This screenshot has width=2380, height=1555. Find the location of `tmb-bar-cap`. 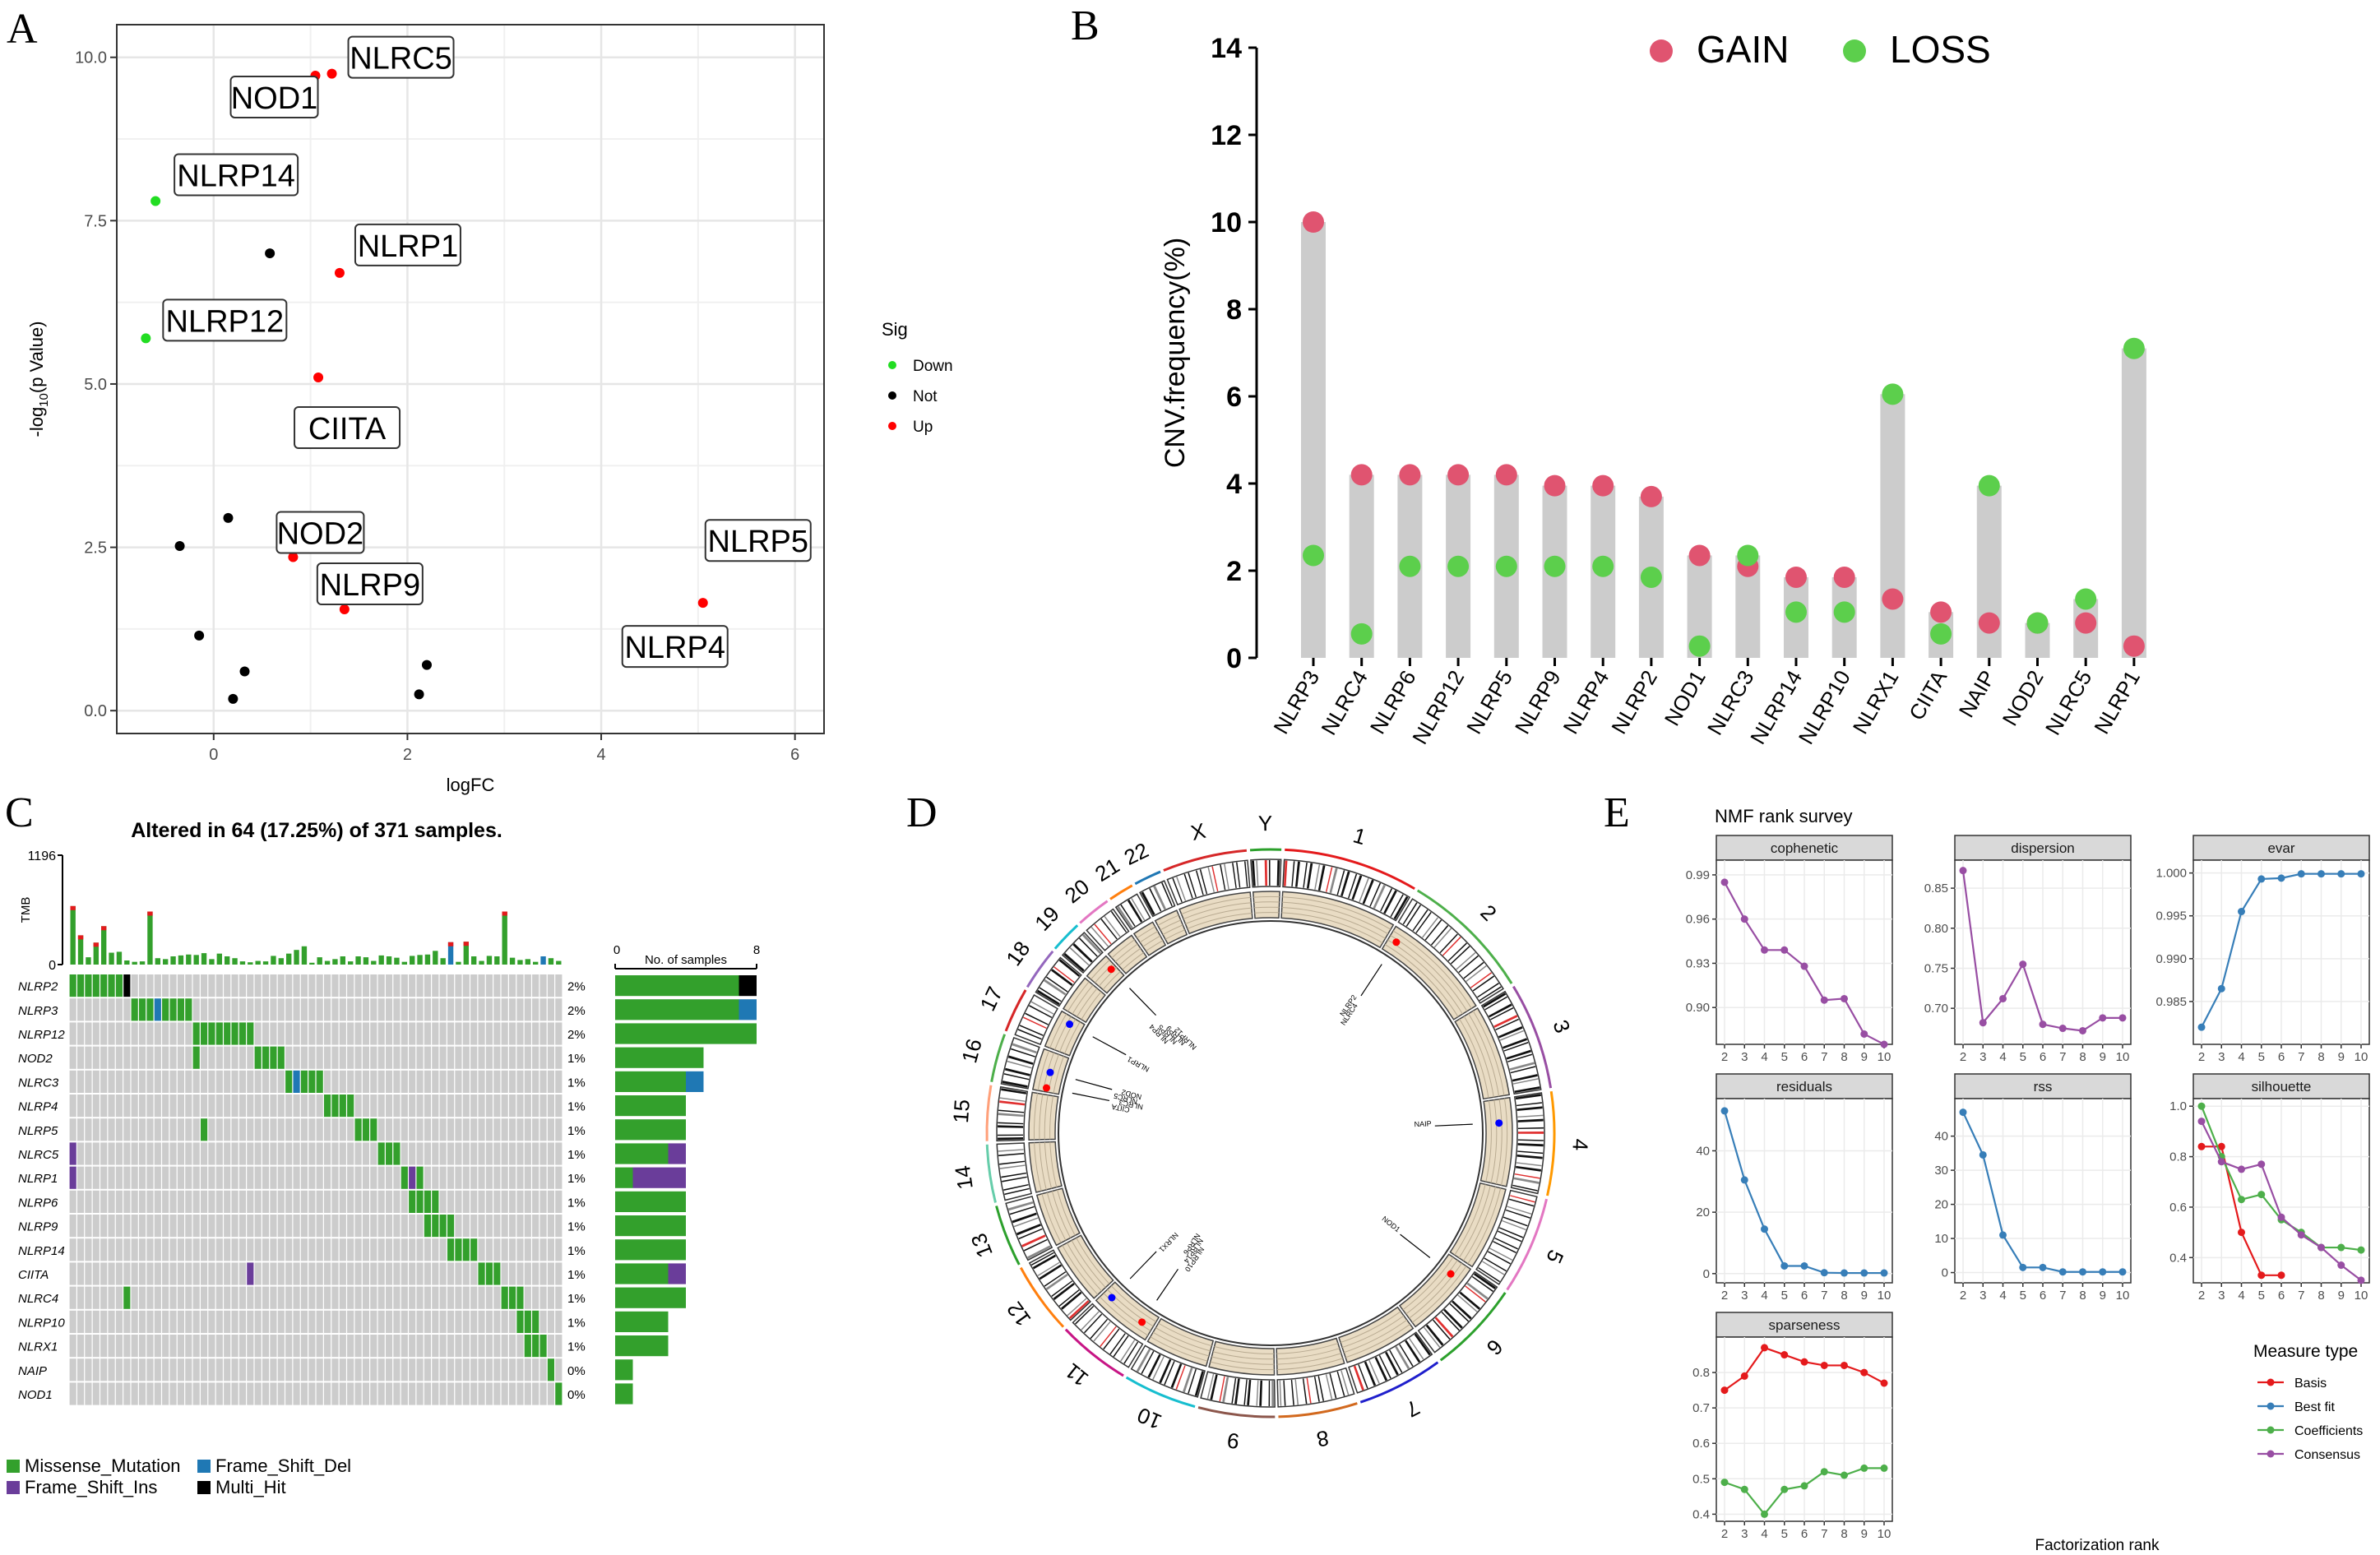

tmb-bar-cap is located at coordinates (150, 914).